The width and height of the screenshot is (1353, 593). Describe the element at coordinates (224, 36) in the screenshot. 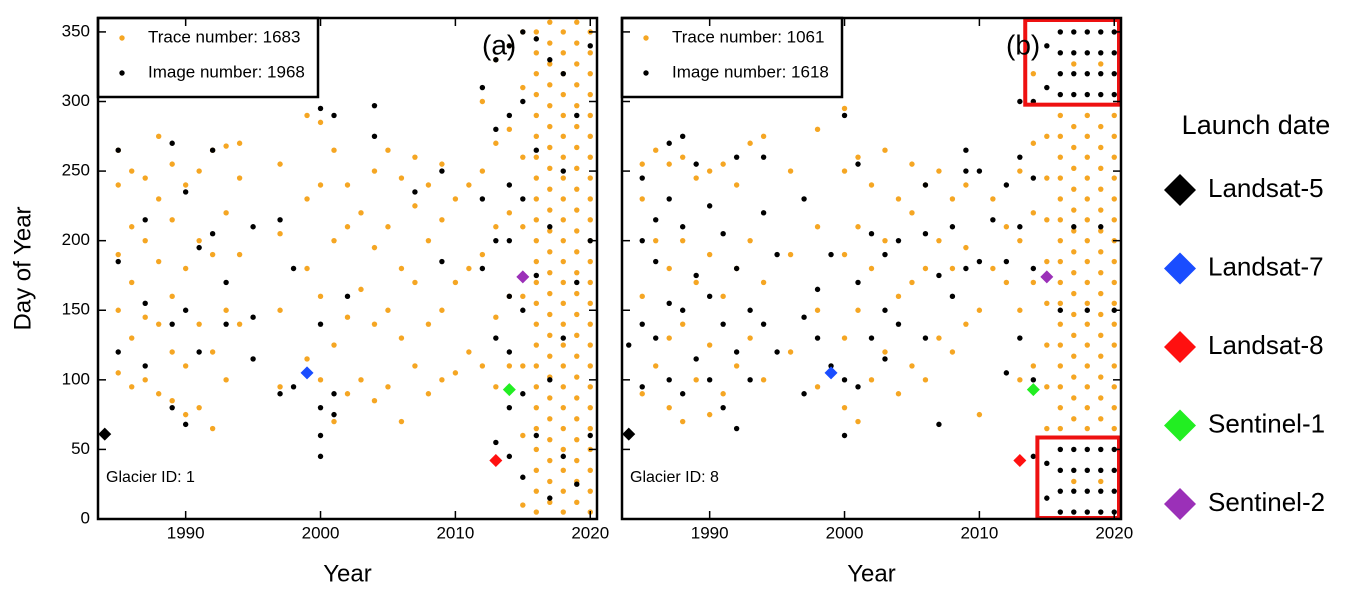

I see `legend-label: Trace number: 1683` at that location.